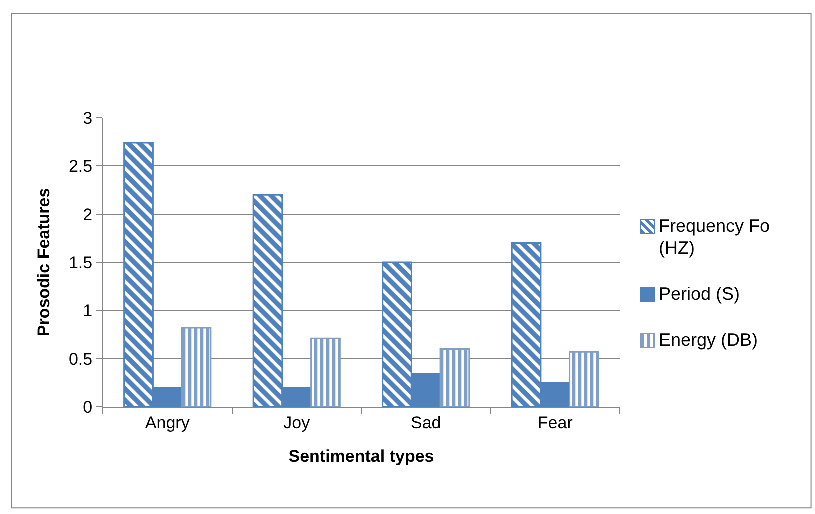 Image resolution: width=815 pixels, height=514 pixels. What do you see at coordinates (361, 456) in the screenshot?
I see `x-axis-title: Sentimental types` at bounding box center [361, 456].